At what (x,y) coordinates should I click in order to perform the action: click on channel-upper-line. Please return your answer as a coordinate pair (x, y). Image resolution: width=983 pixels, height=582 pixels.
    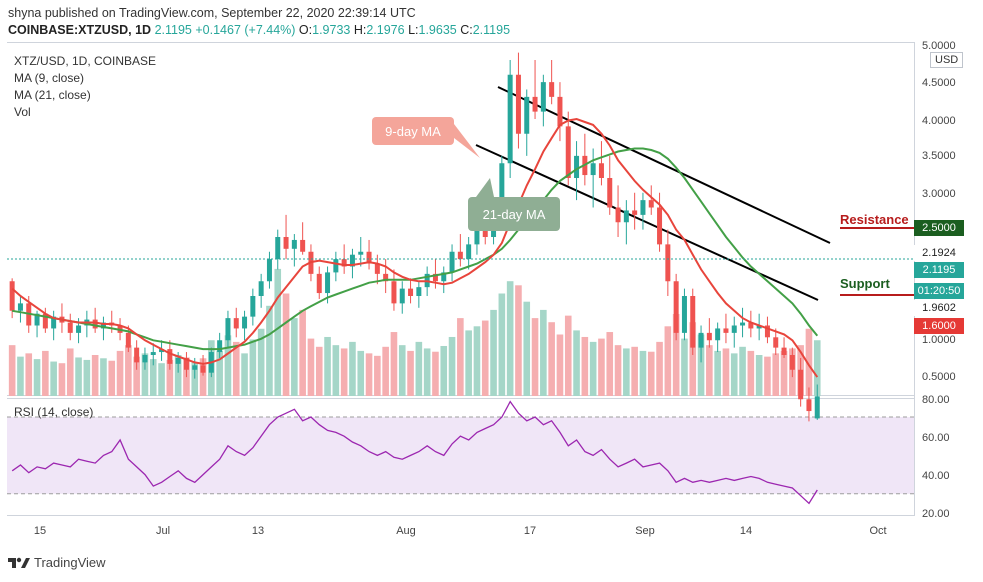
    Looking at the image, I should click on (664, 165).